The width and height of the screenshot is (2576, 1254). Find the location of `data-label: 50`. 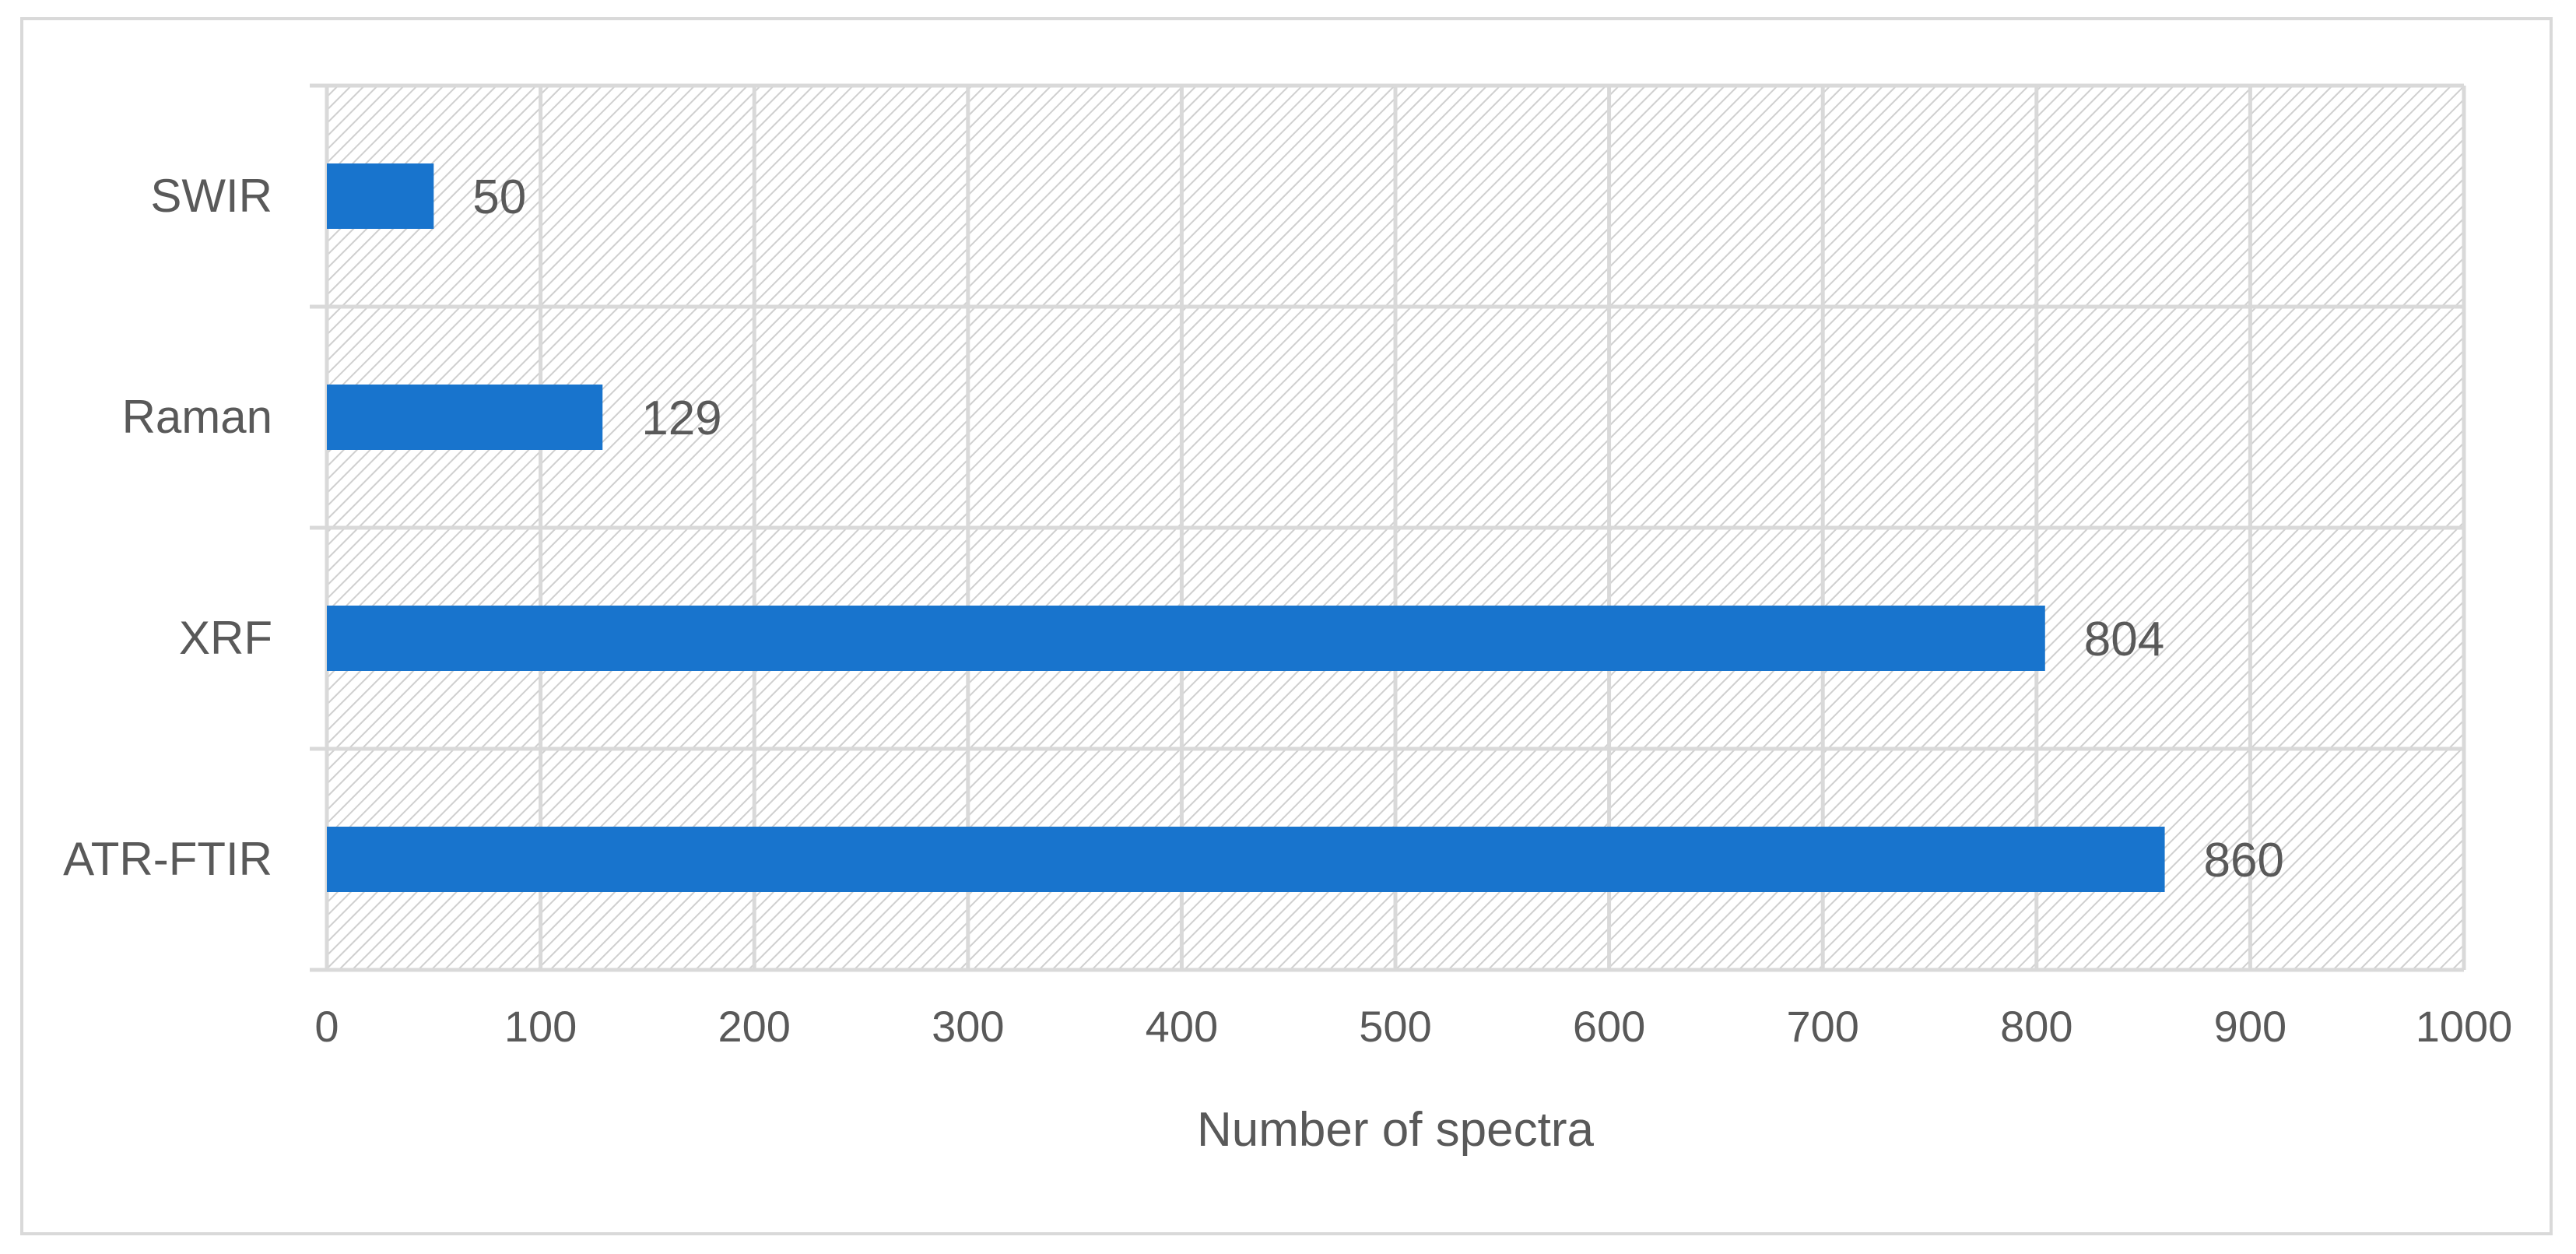

data-label: 50 is located at coordinates (499, 197).